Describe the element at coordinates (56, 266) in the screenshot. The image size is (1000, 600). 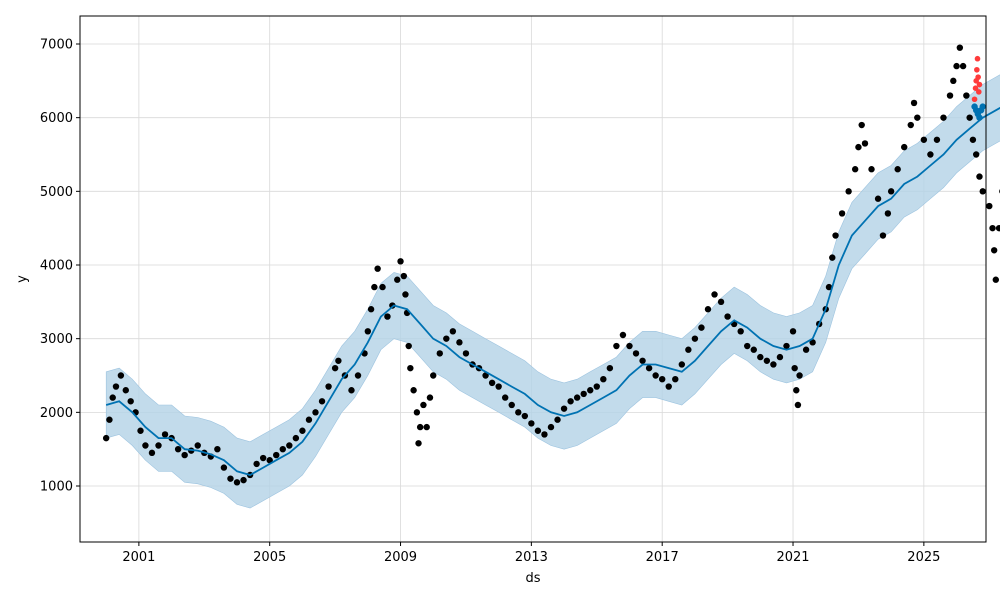
I see `y-tick-label: 4000` at that location.